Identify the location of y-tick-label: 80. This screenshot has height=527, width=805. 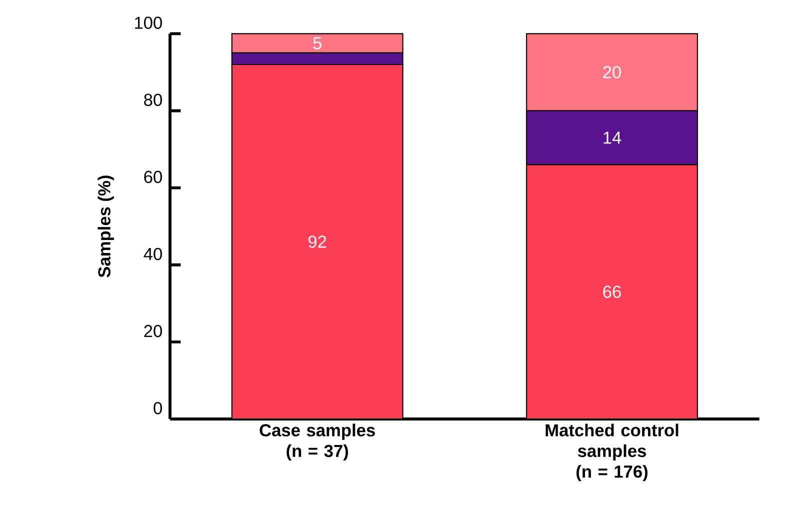
(153, 100).